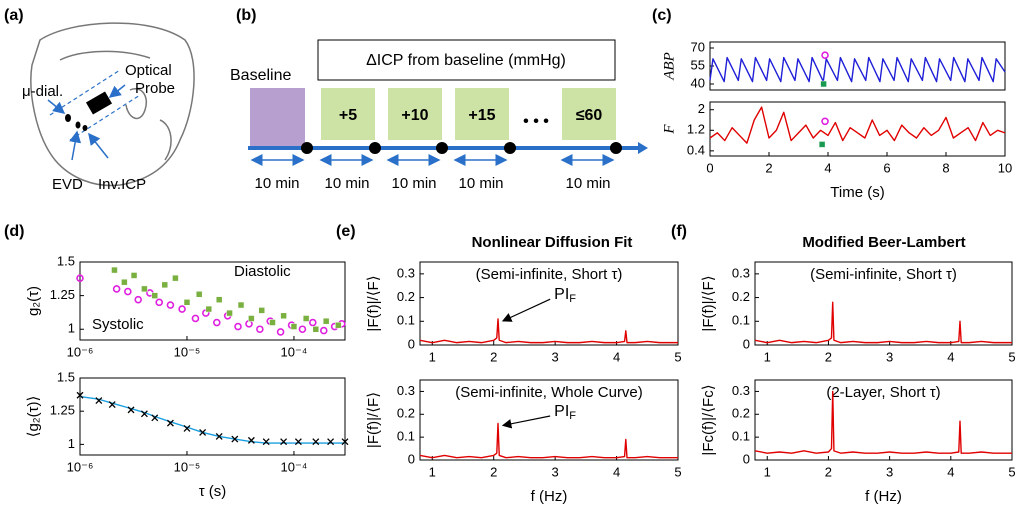 This screenshot has height=516, width=1018. Describe the element at coordinates (99, 103) in the screenshot. I see `probe-icon` at that location.